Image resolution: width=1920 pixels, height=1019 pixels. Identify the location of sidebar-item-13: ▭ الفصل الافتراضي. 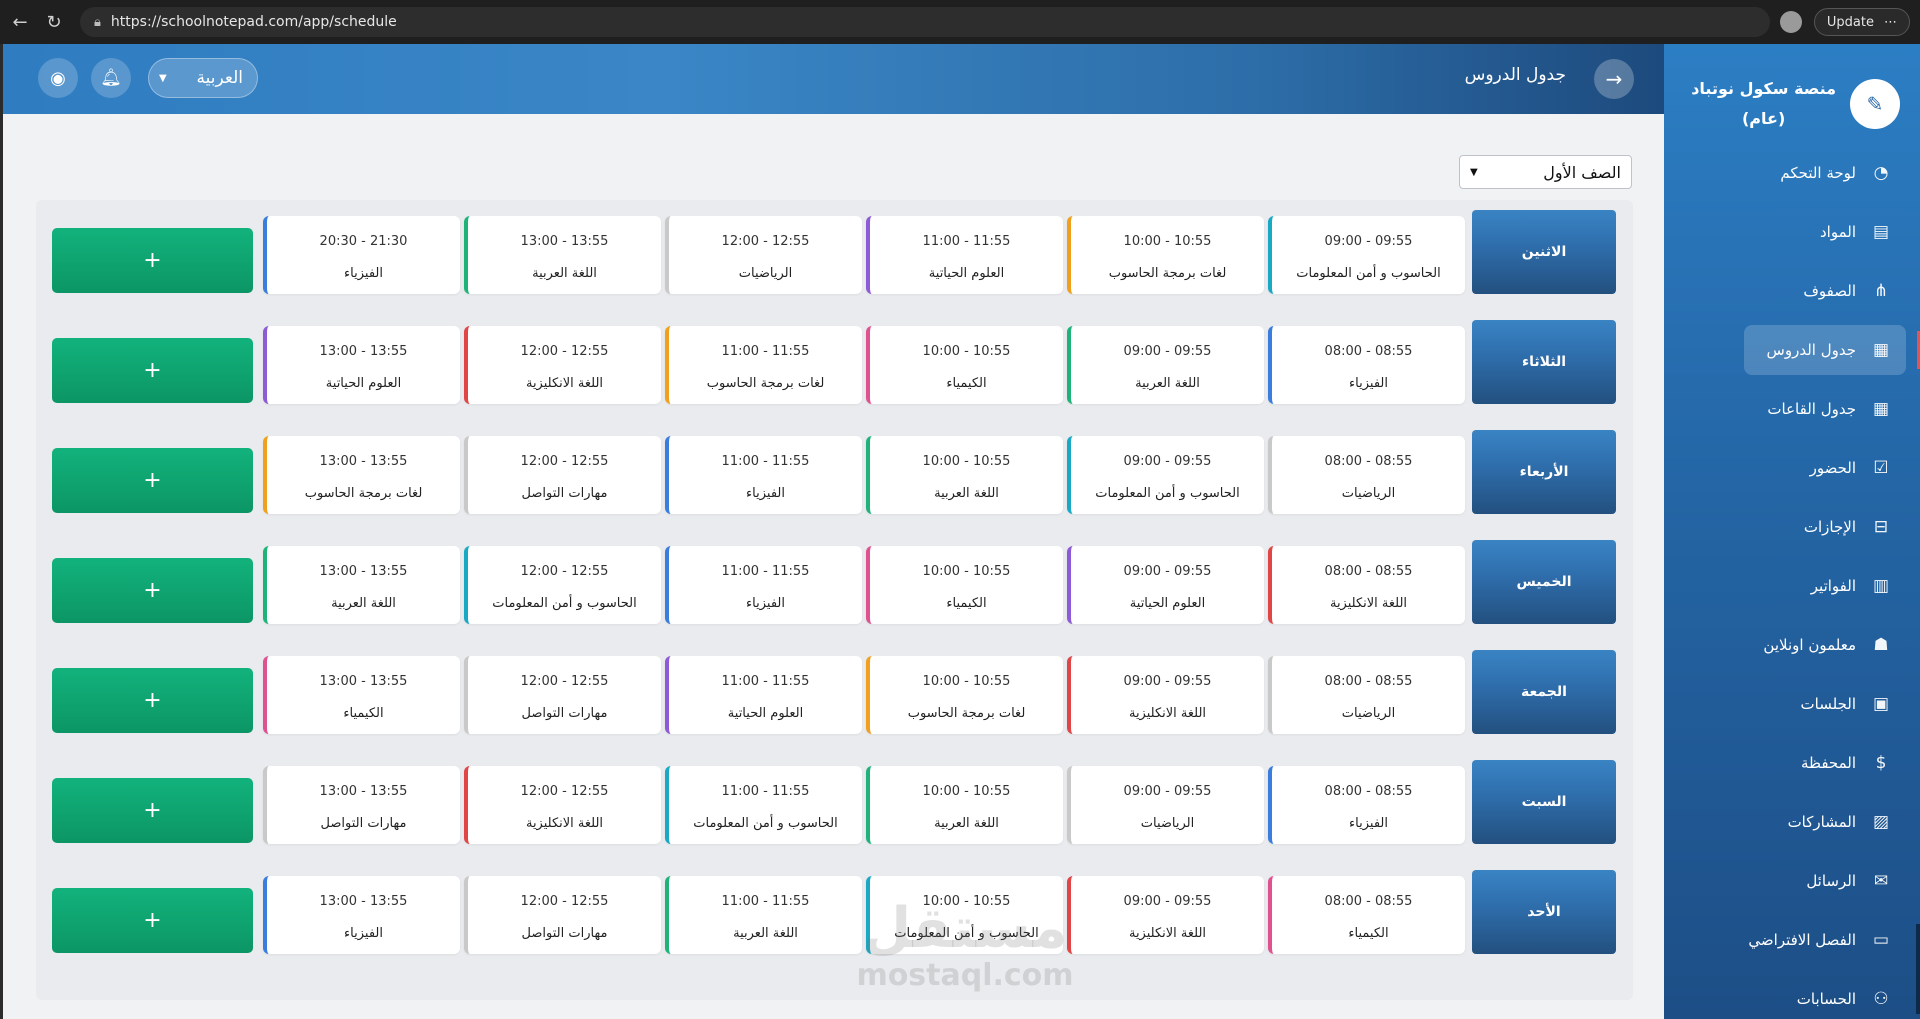
(1825, 940).